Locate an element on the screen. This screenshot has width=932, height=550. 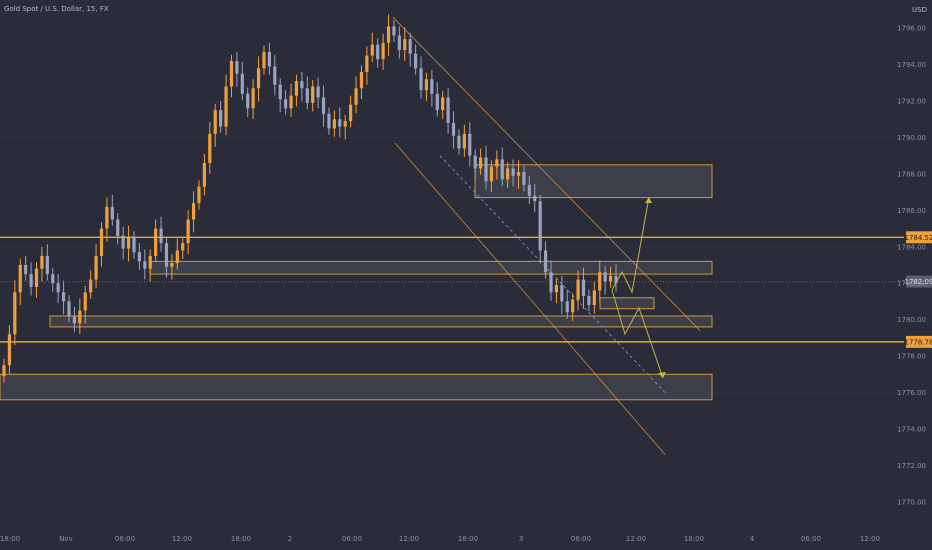
price-tick-label: 1790.00 is located at coordinates (911, 138).